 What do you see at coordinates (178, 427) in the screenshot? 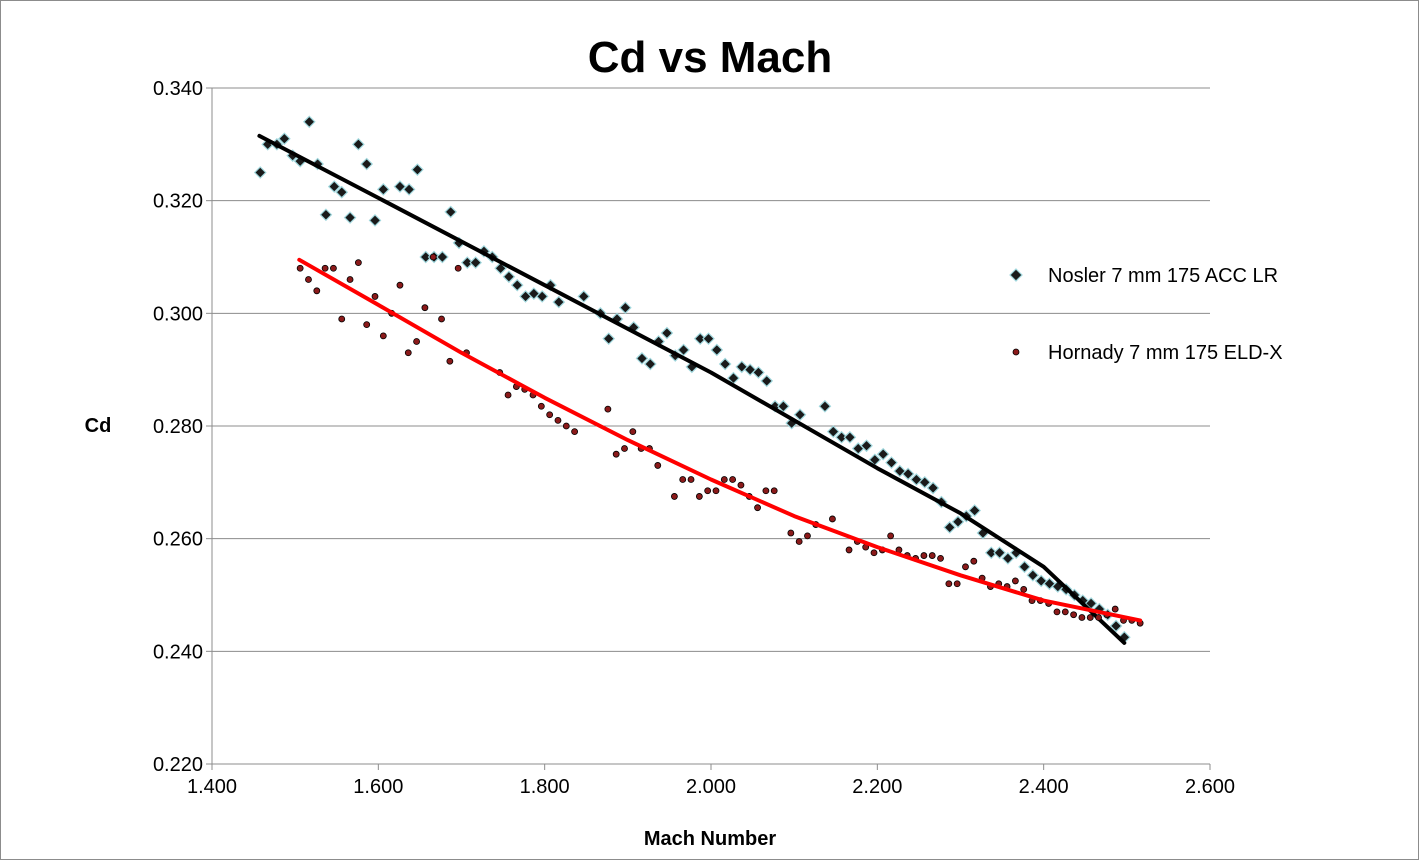
I see `y-tick-label: 0.280` at bounding box center [178, 427].